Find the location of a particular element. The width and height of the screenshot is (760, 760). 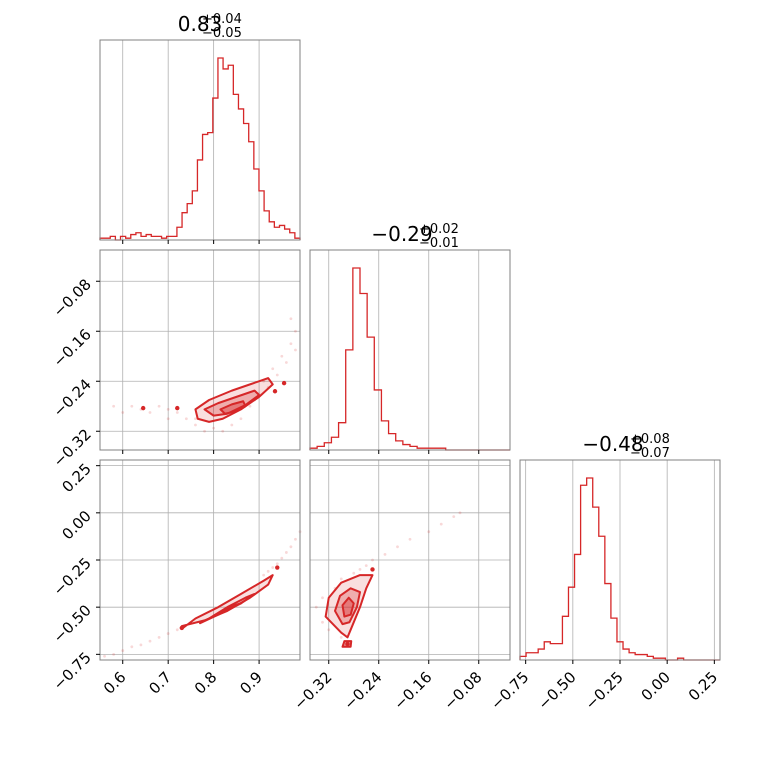

title-param-0-plus: +0.04 is located at coordinates (222, 19).